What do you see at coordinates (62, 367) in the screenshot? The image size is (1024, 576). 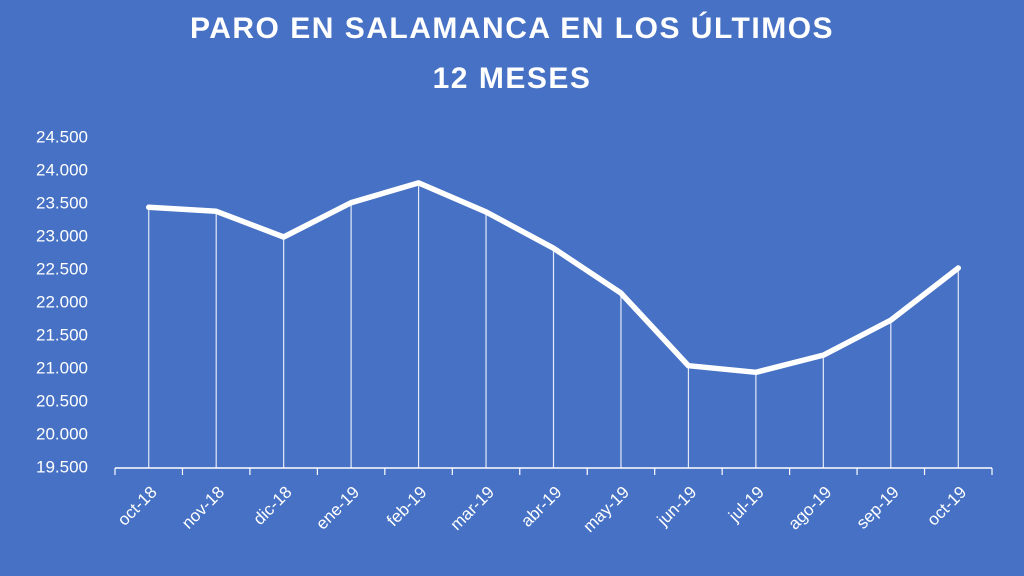 I see `y-tick-label: 21.000` at bounding box center [62, 367].